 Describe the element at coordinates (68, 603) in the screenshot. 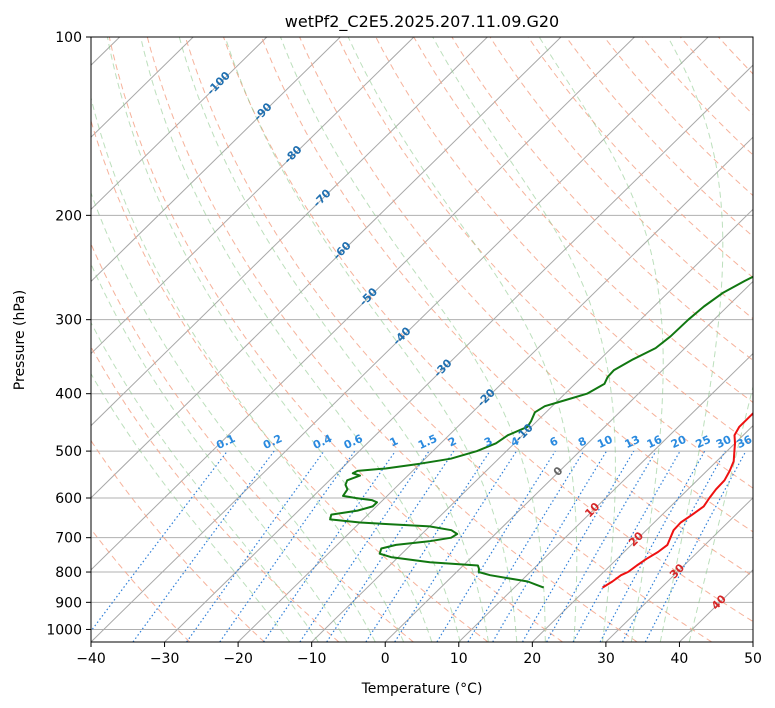

I see `y-tick-label: 900` at that location.